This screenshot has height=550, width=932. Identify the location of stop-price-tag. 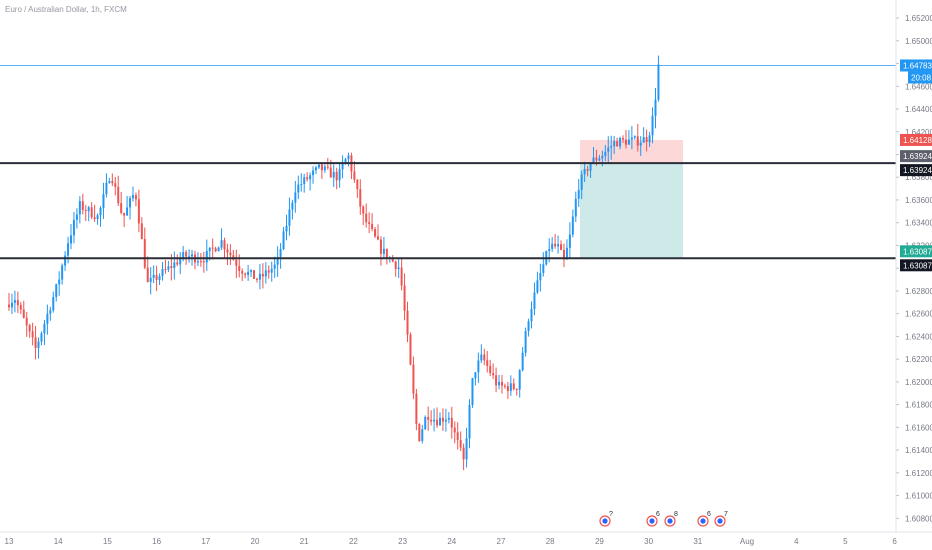
(916, 139).